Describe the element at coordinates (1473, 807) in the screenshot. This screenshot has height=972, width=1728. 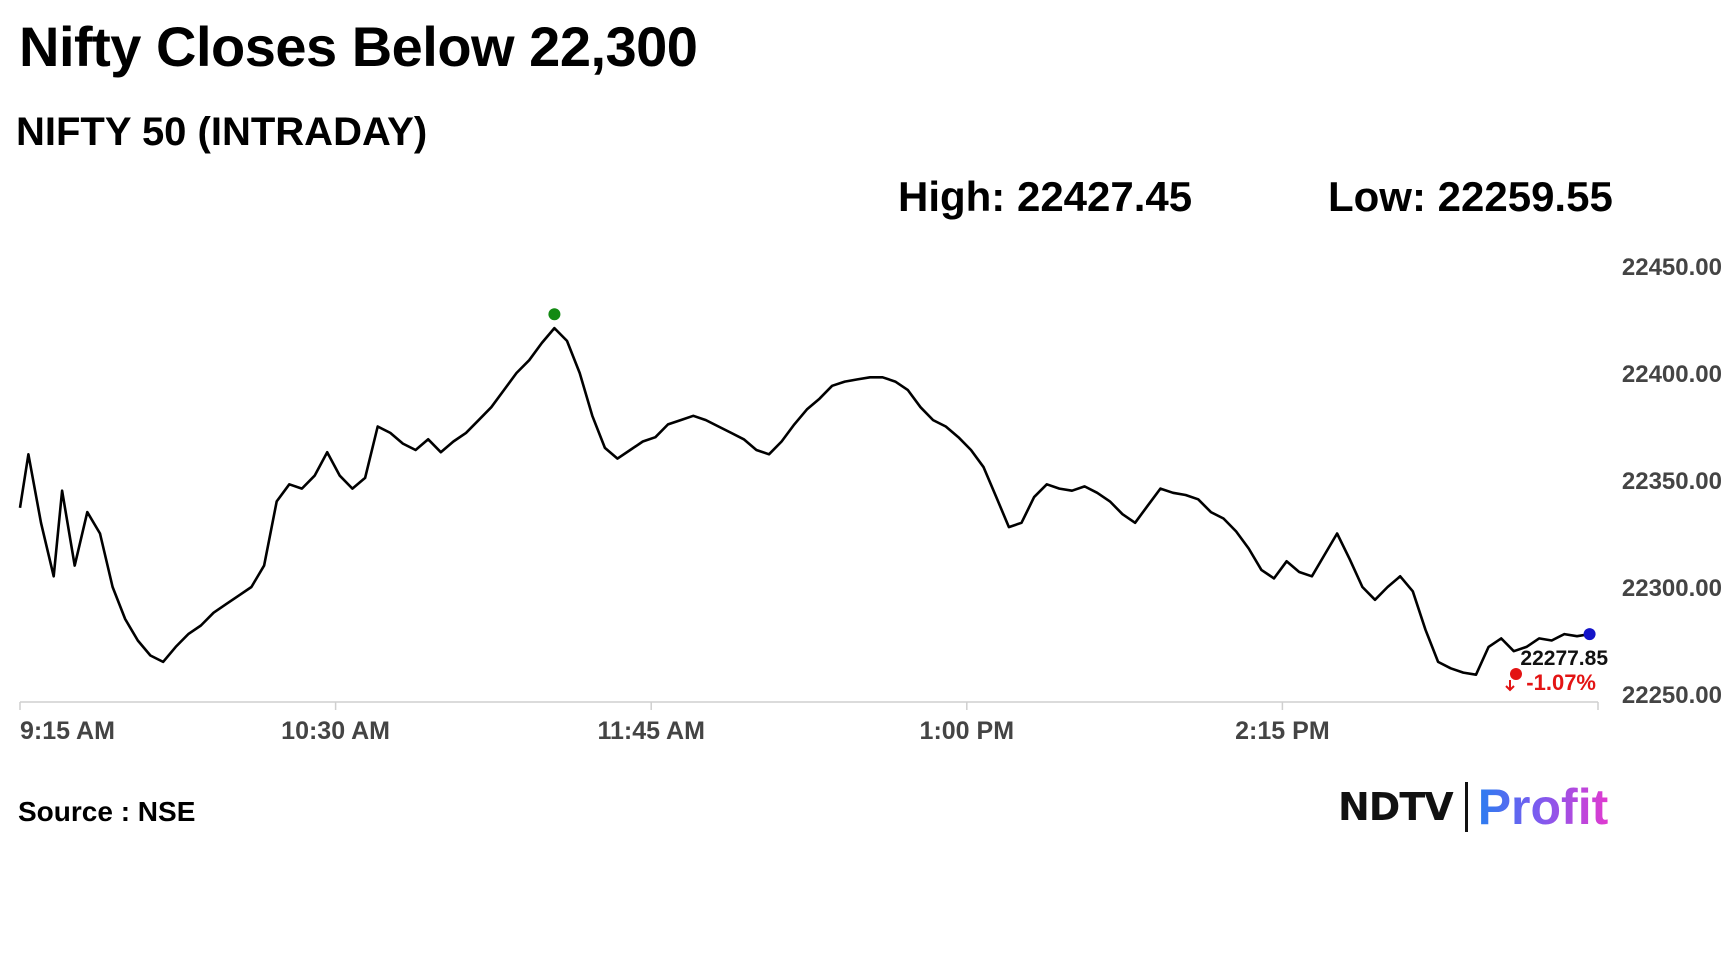
I see `brand-logo: NDTV Profit` at that location.